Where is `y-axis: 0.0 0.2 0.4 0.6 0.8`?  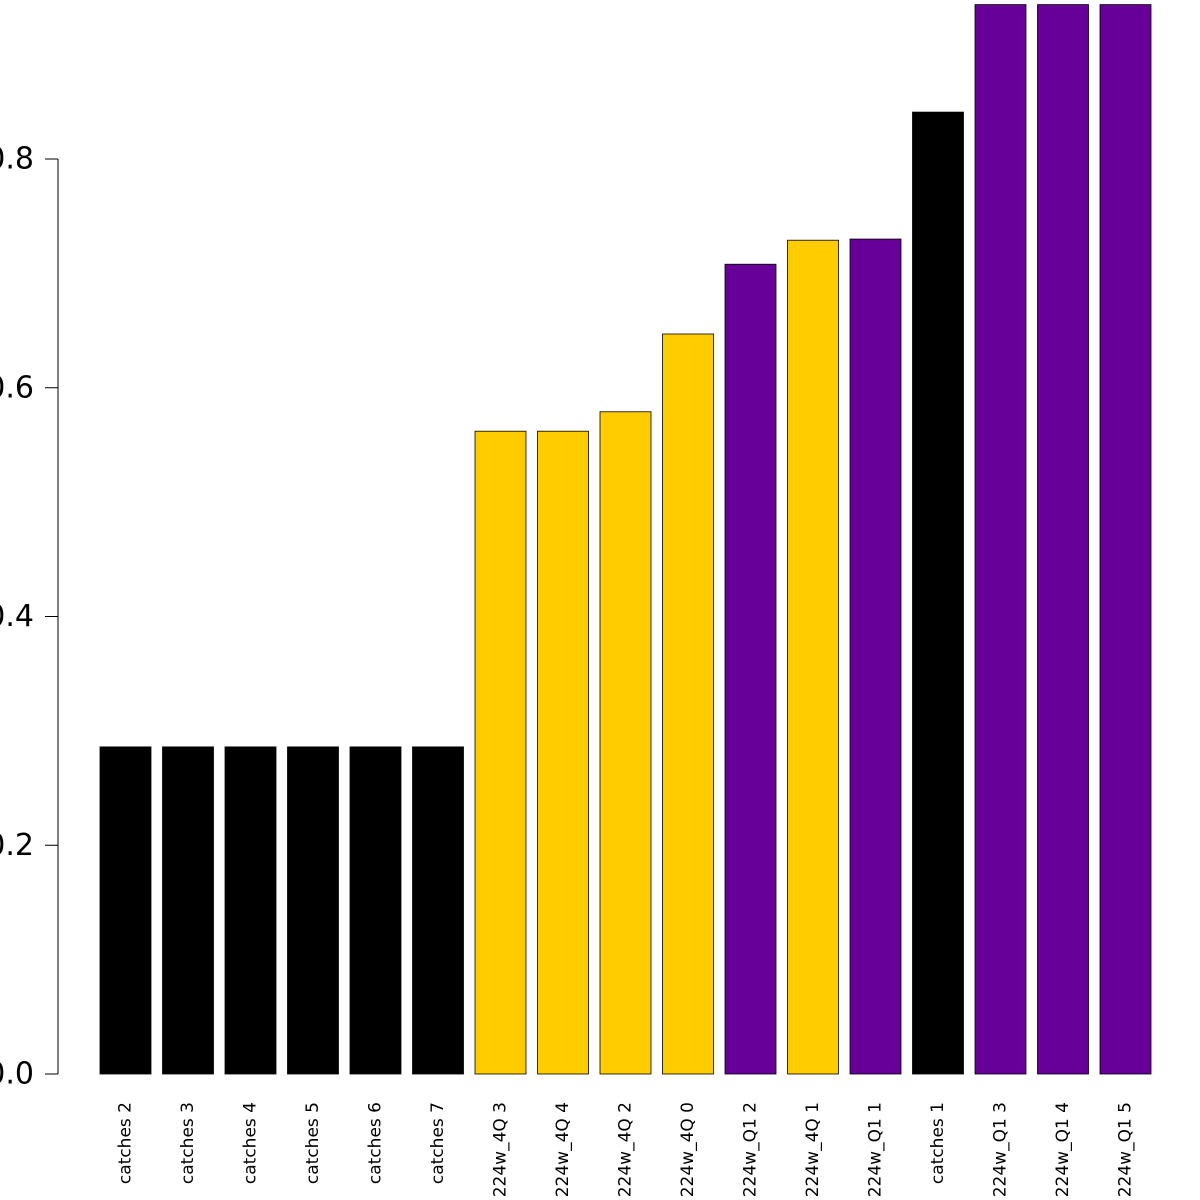 y-axis: 0.0 0.2 0.4 0.6 0.8 is located at coordinates (29, 617).